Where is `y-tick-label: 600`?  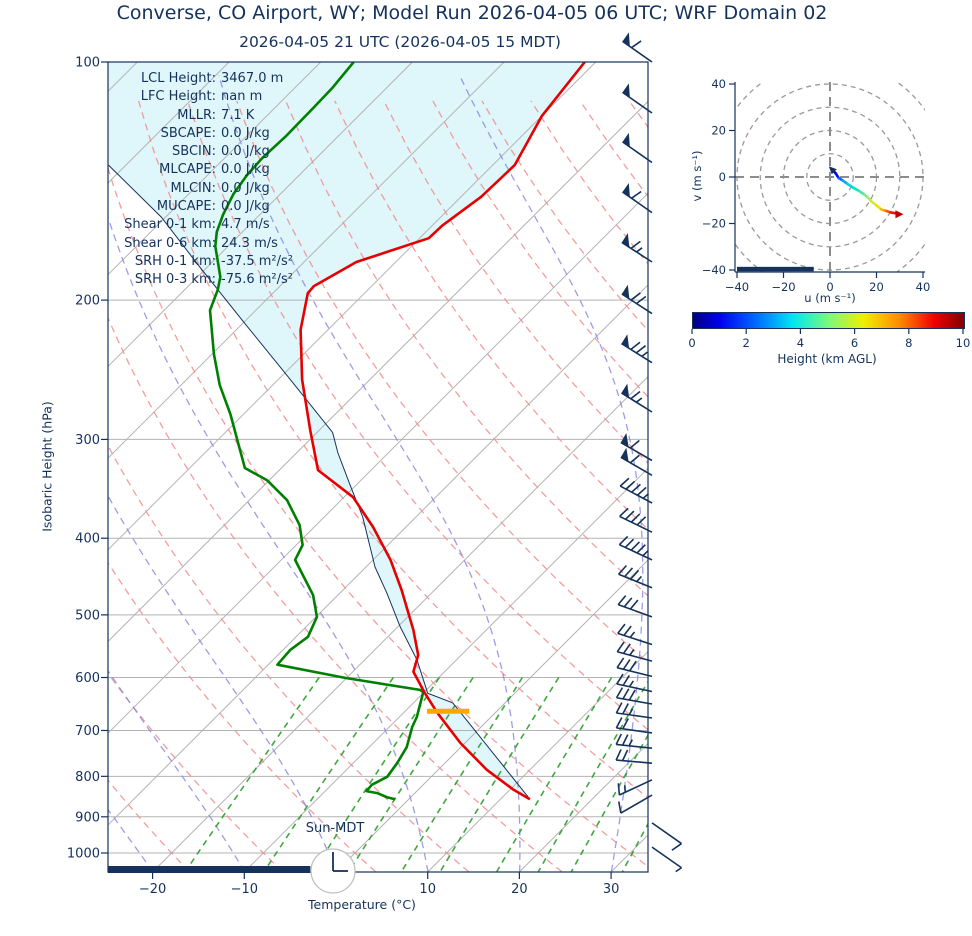
y-tick-label: 600 is located at coordinates (87, 678).